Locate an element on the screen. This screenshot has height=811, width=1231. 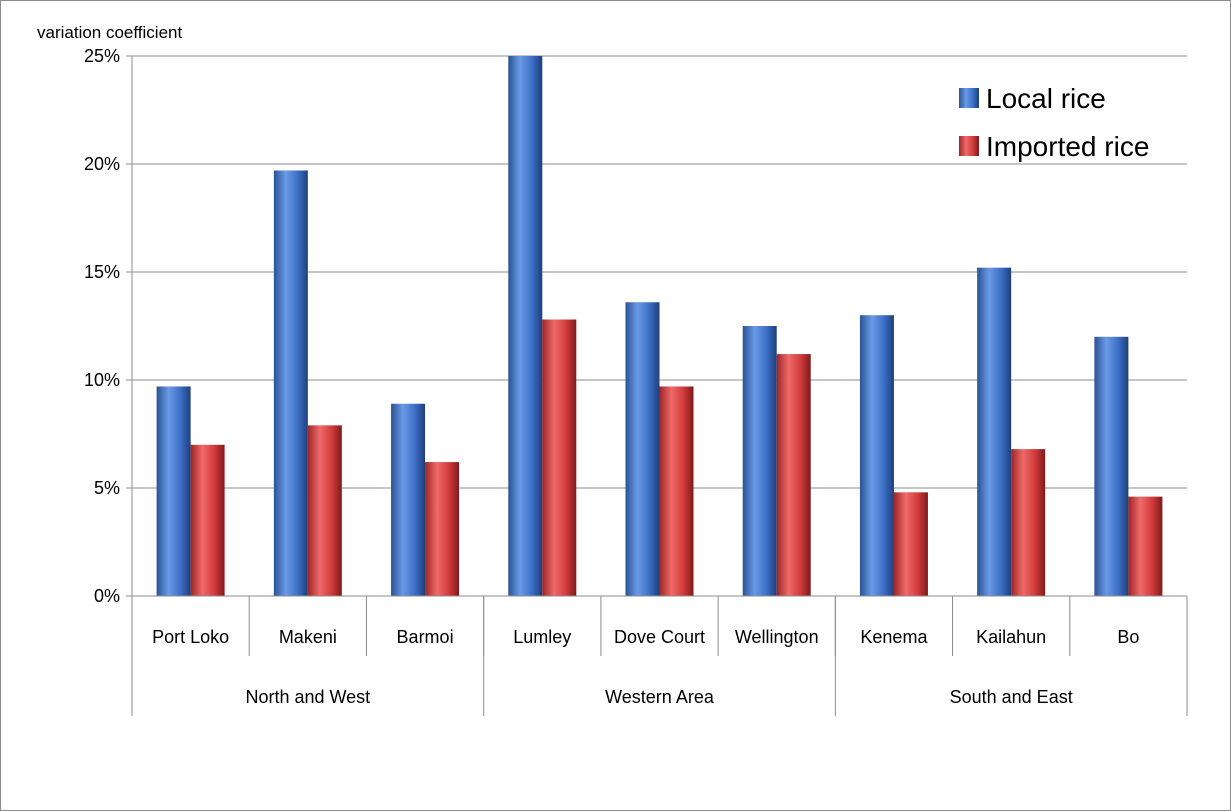
group-label: North and West is located at coordinates (307, 697).